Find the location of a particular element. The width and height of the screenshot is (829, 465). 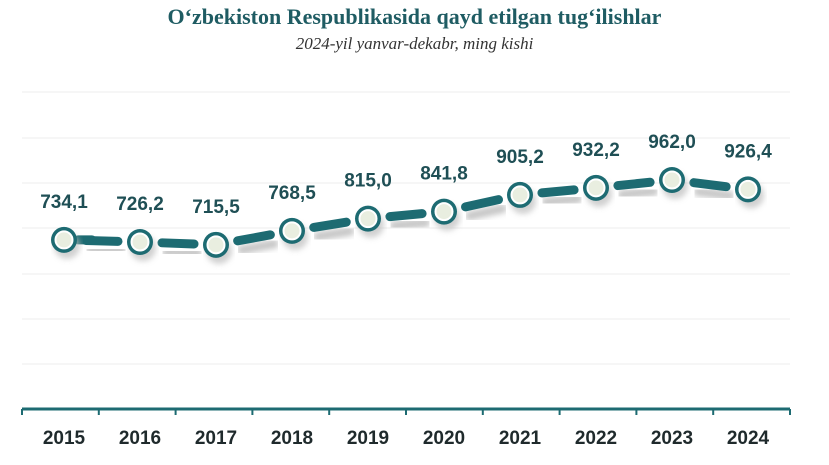

x-tick-label-2017: 2017 is located at coordinates (216, 438).